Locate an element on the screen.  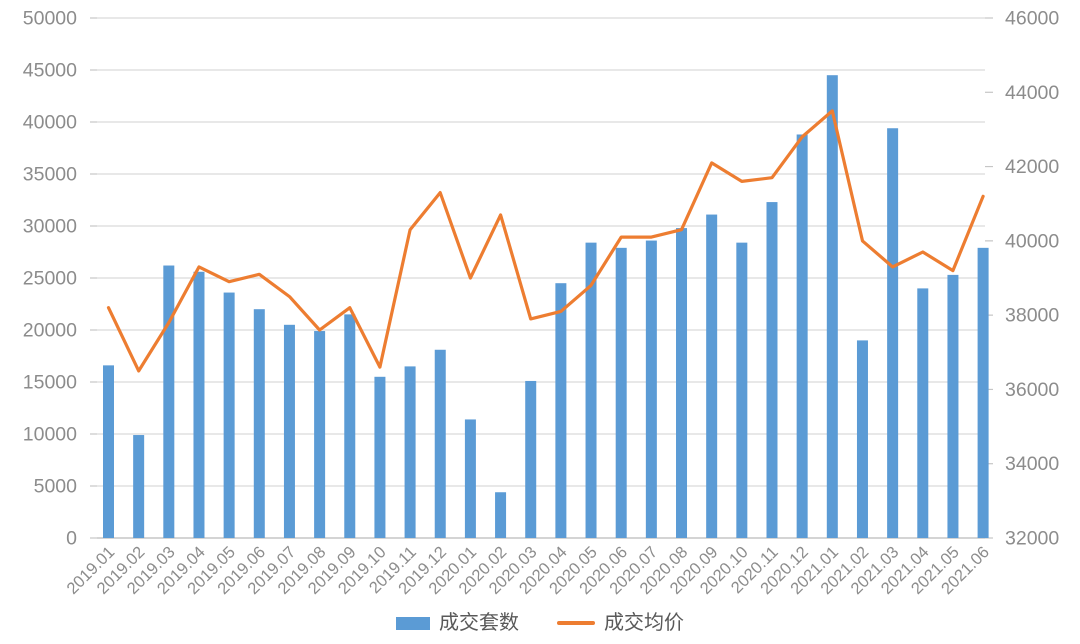
bar-2019.11 is located at coordinates (410, 452).